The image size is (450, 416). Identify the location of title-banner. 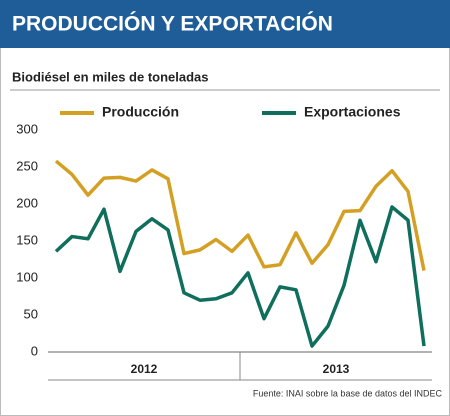
(225, 24).